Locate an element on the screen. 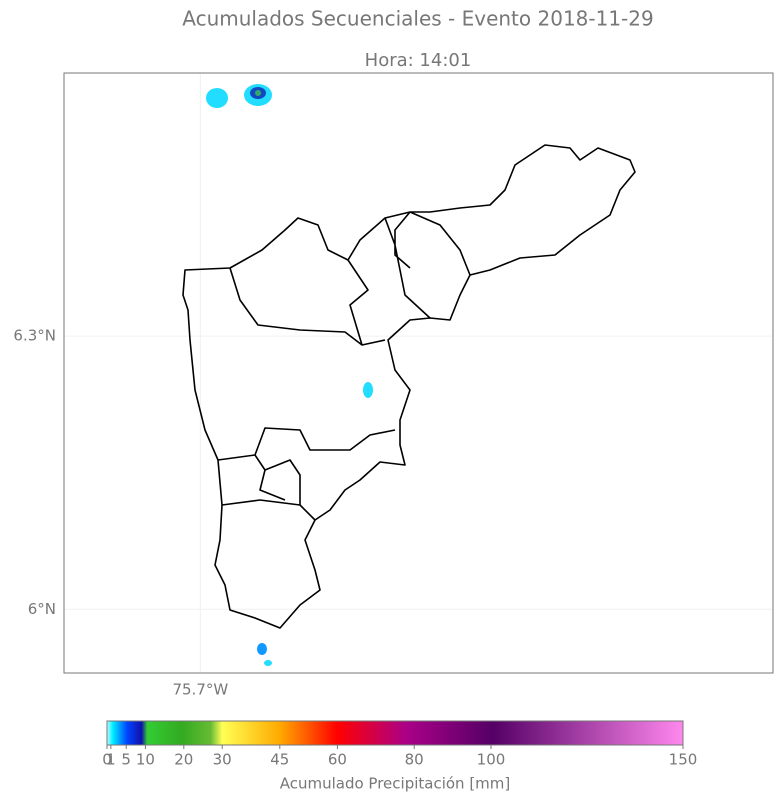  colorbar-tick-label: 0 is located at coordinates (107, 760).